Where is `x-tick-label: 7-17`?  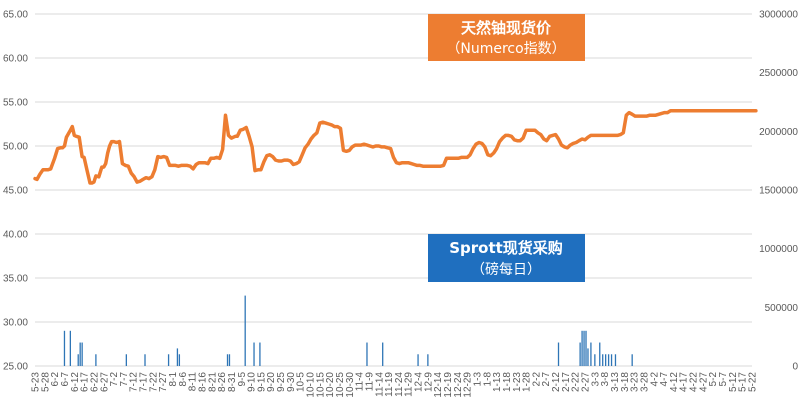
x-tick-label: 7-17 is located at coordinates (144, 382).